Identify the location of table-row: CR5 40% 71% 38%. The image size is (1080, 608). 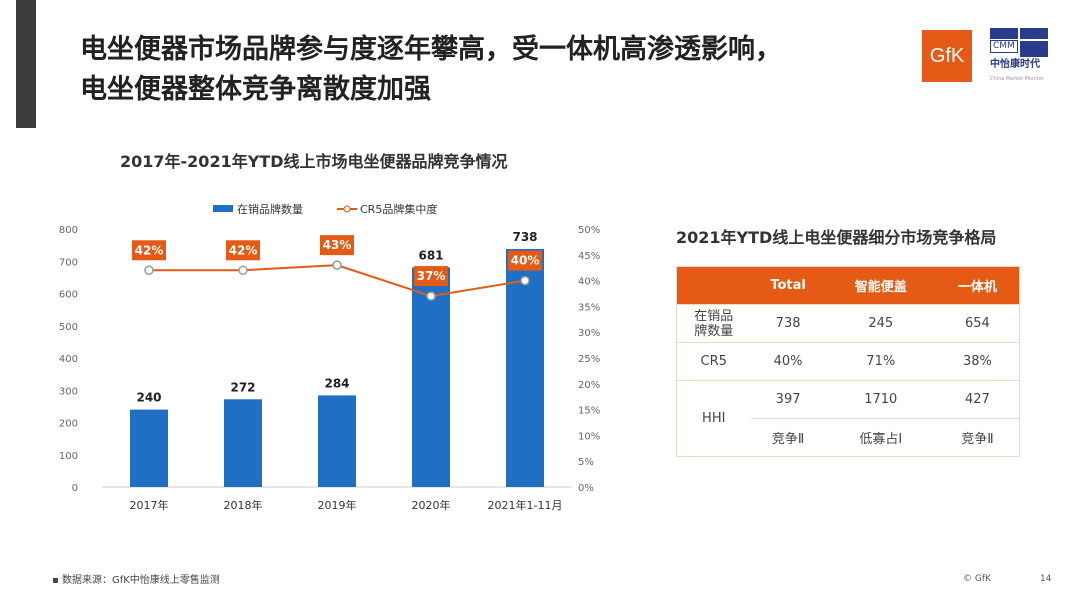
(848, 361).